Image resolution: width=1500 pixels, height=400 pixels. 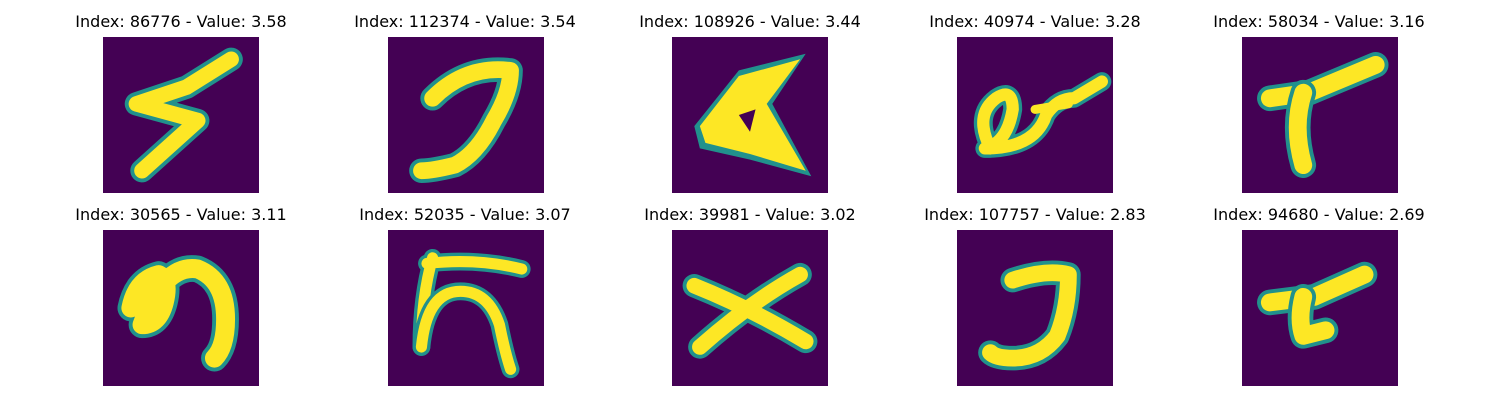 I want to click on panel-title-8: Index: 39981 - Value: 3.02, so click(x=750, y=214).